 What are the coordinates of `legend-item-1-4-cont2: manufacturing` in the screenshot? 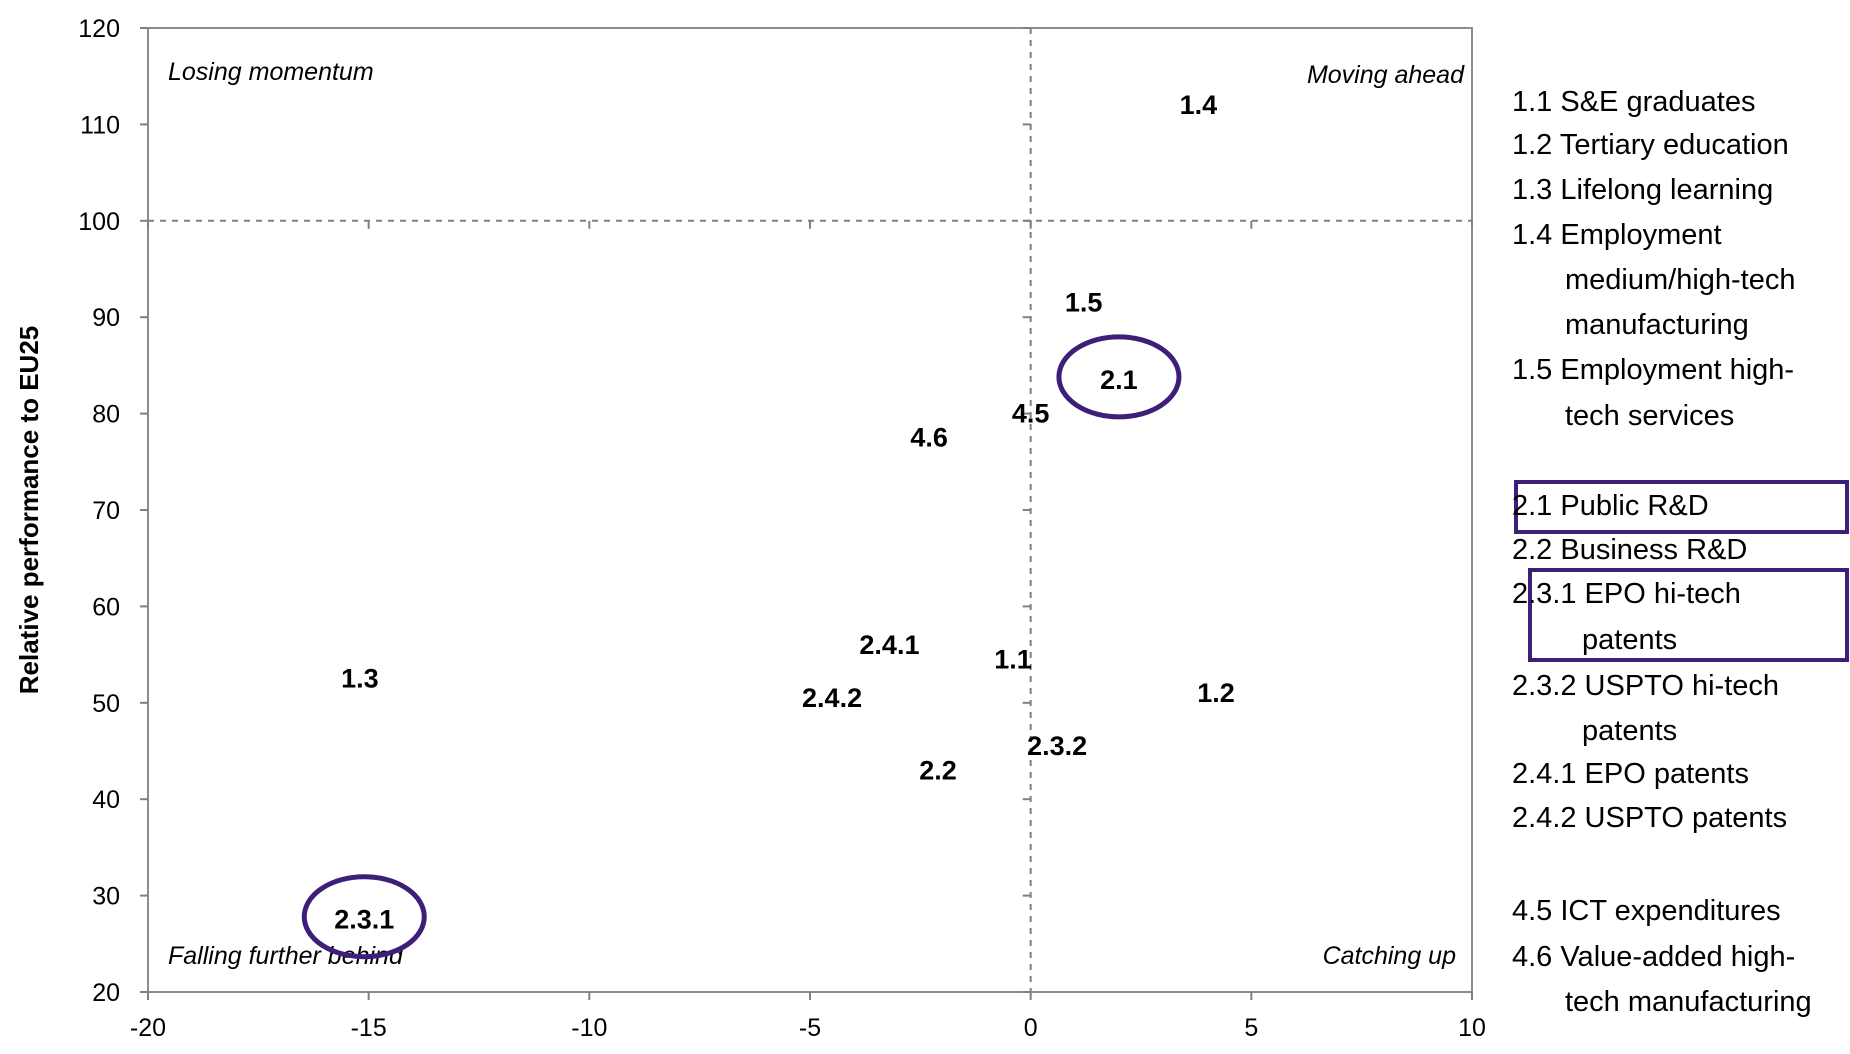 It's located at (1630, 325).